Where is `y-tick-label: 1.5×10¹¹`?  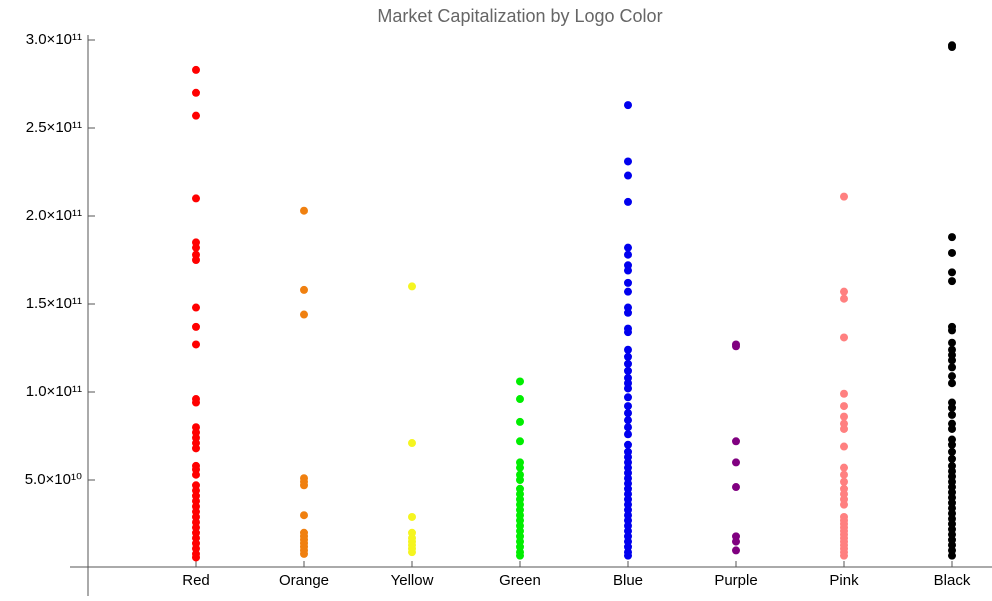
y-tick-label: 1.5×10¹¹ is located at coordinates (54, 303).